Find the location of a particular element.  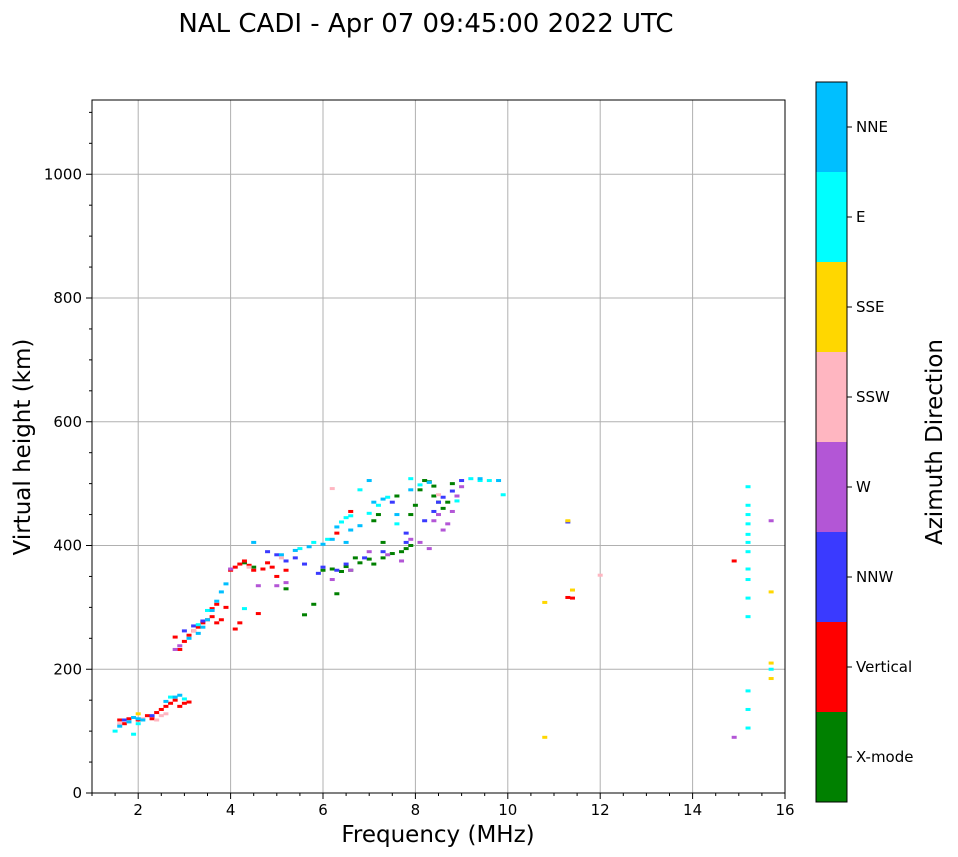

x-tick-label: 2 is located at coordinates (138, 810).